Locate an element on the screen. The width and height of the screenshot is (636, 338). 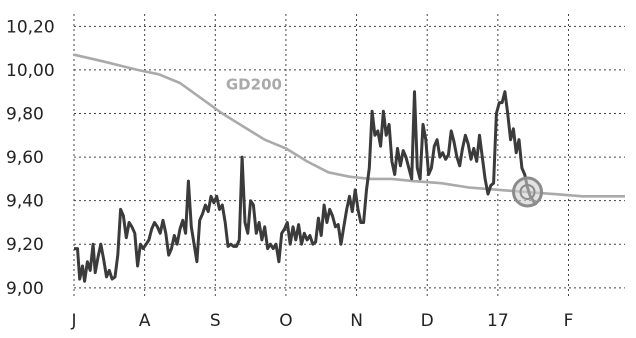
y-tick-label: 9,80 is located at coordinates (25, 115).